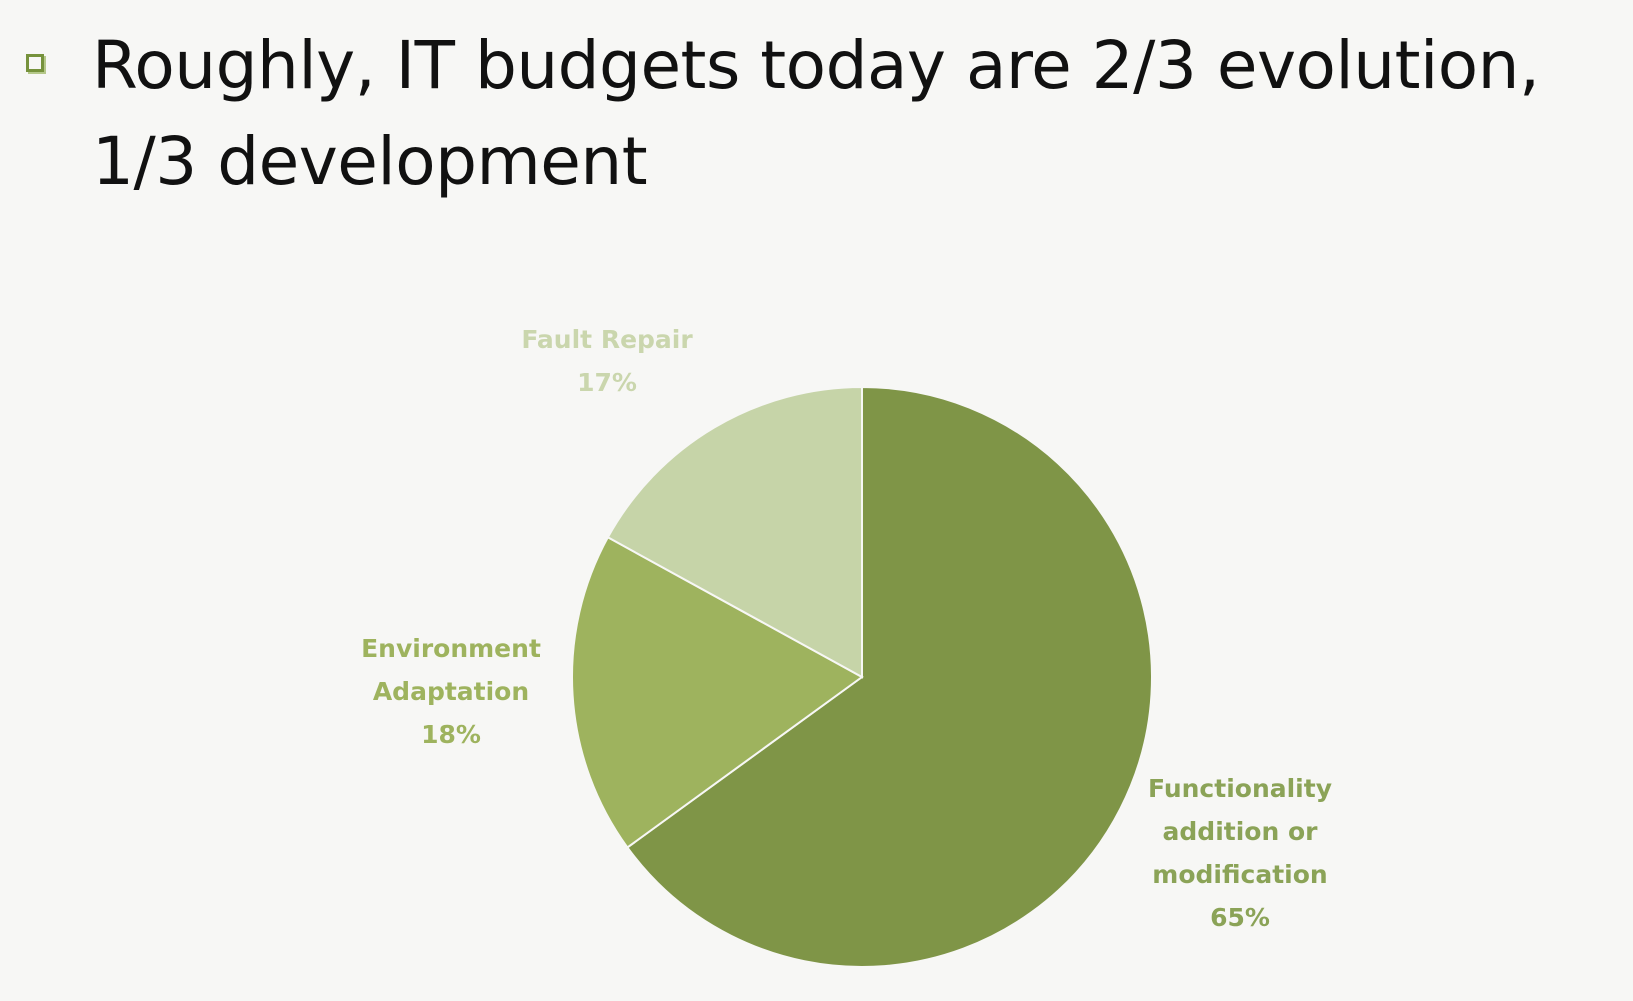 This screenshot has height=1001, width=1633. Describe the element at coordinates (607, 339) in the screenshot. I see `pie-category-label: Fault Repair` at that location.